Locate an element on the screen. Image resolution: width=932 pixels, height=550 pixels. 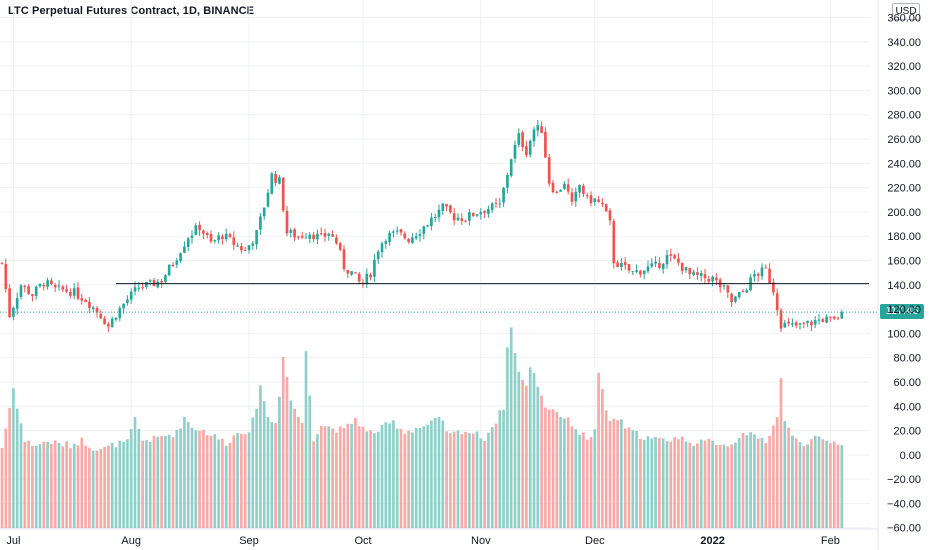
y-tick-label: 20.00 is located at coordinates (907, 432).